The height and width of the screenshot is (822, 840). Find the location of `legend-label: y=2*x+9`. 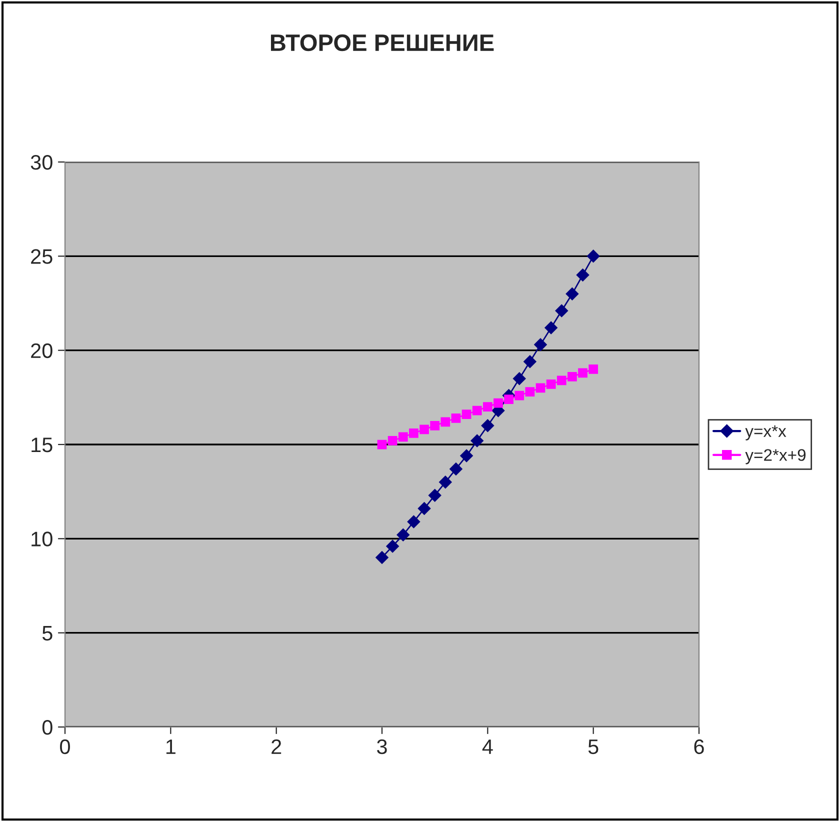

legend-label: y=2*x+9 is located at coordinates (775, 456).